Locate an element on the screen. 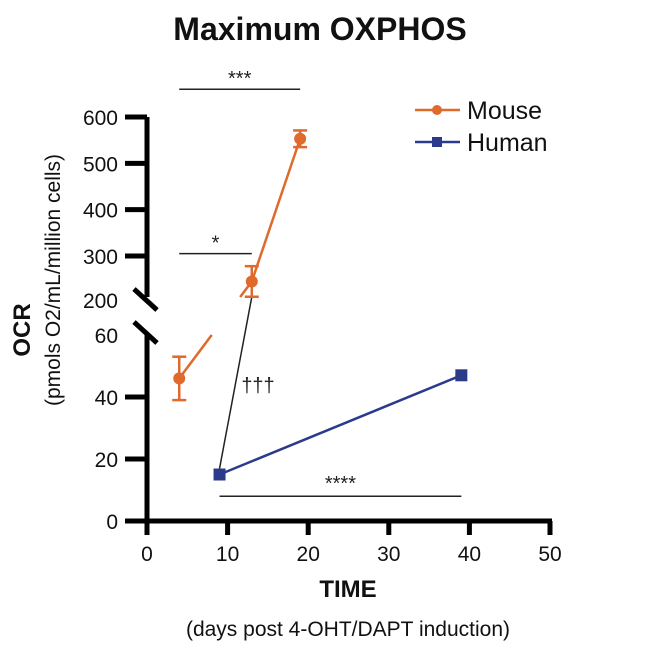  y-tick-label: 600 is located at coordinates (100, 118).